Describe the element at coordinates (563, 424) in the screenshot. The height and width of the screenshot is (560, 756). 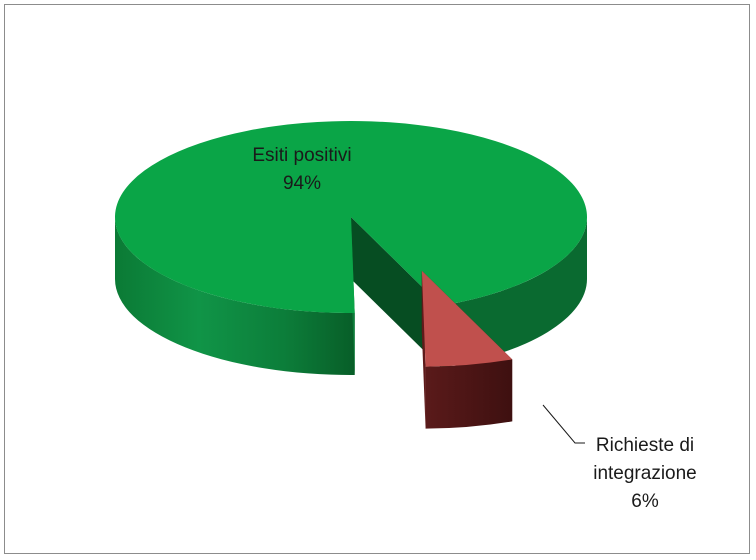
I see `leader-line` at that location.